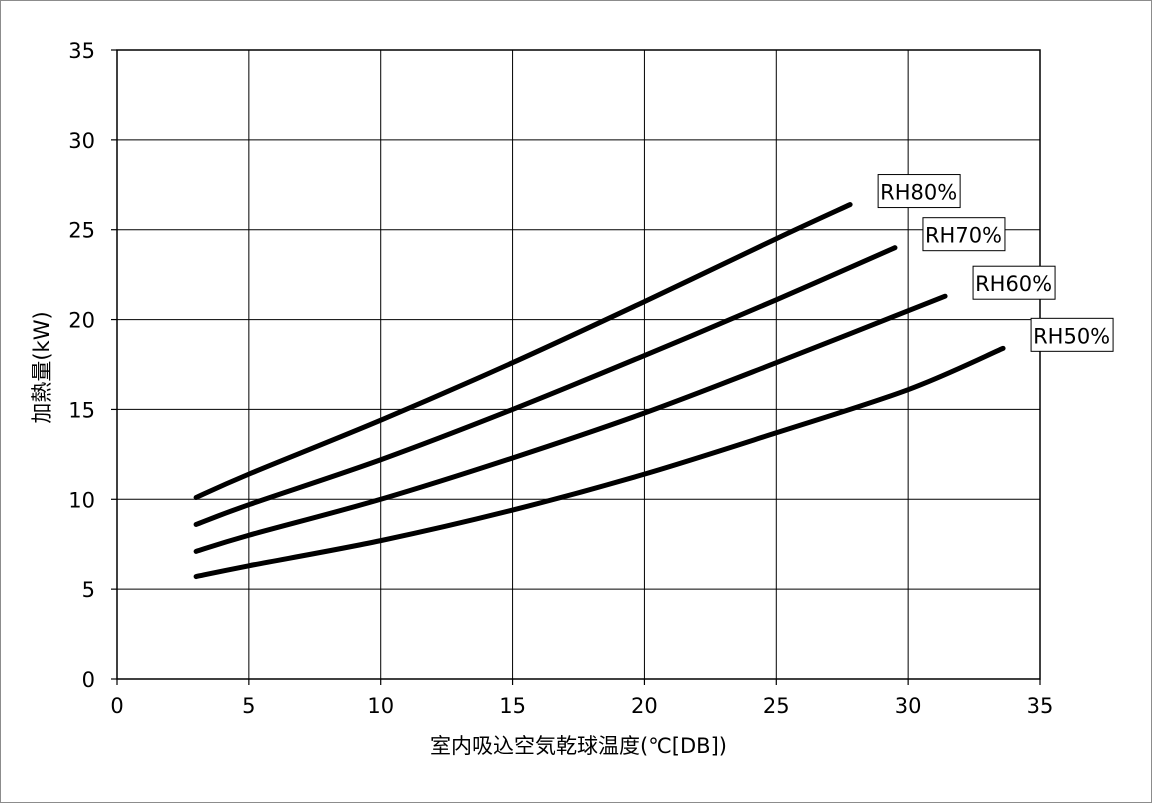  What do you see at coordinates (81, 141) in the screenshot?
I see `y-tick-label: 30` at bounding box center [81, 141].